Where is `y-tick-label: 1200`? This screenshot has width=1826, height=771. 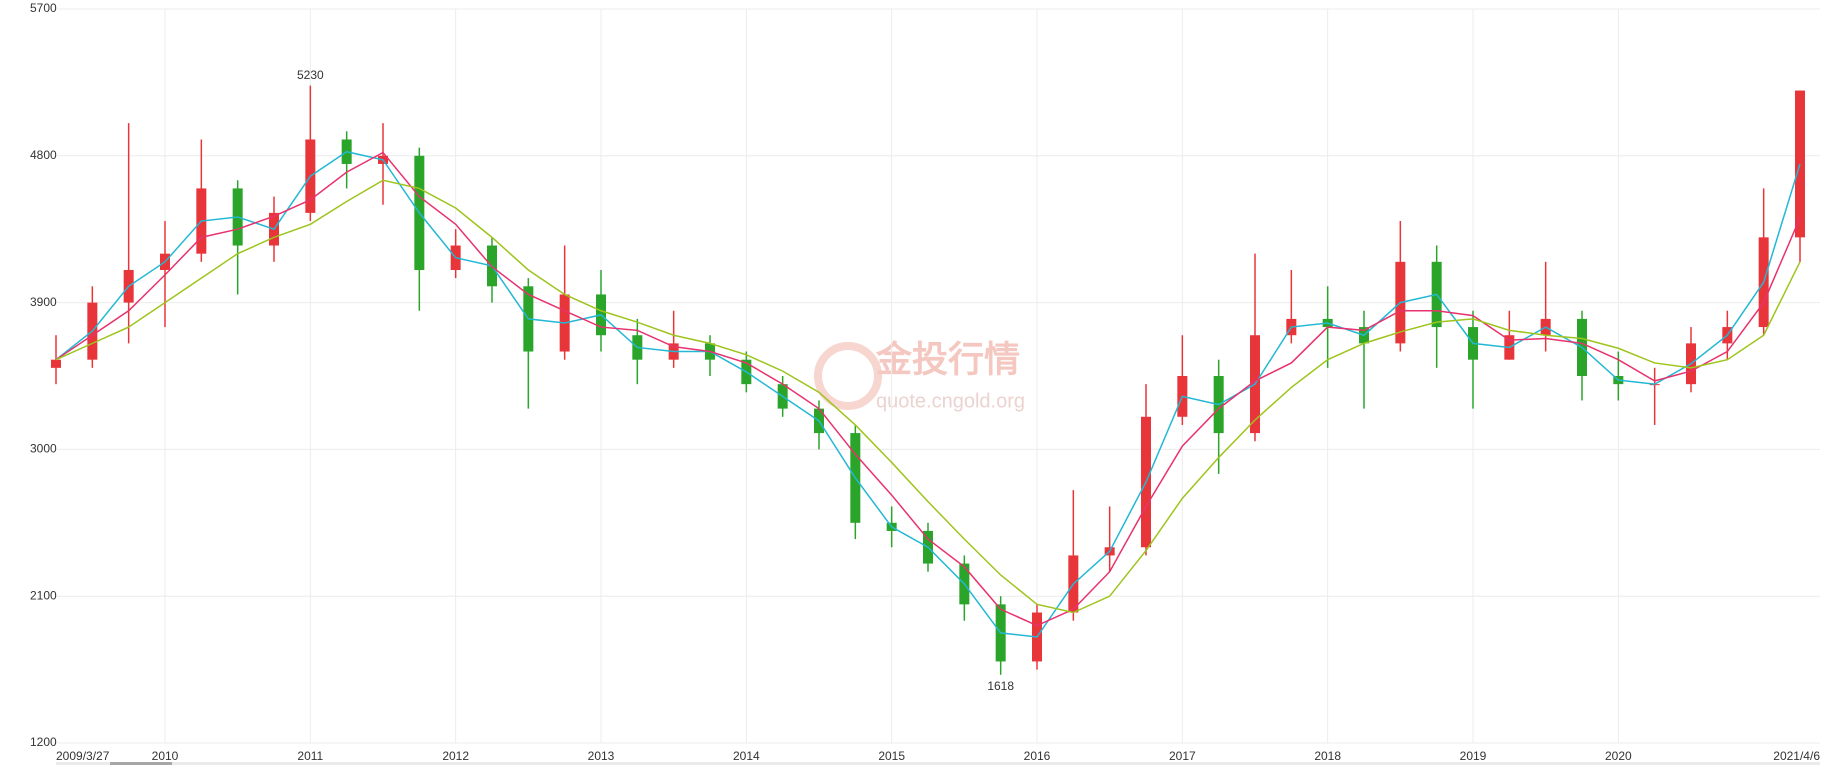
y-tick-label: 1200 is located at coordinates (43, 742).